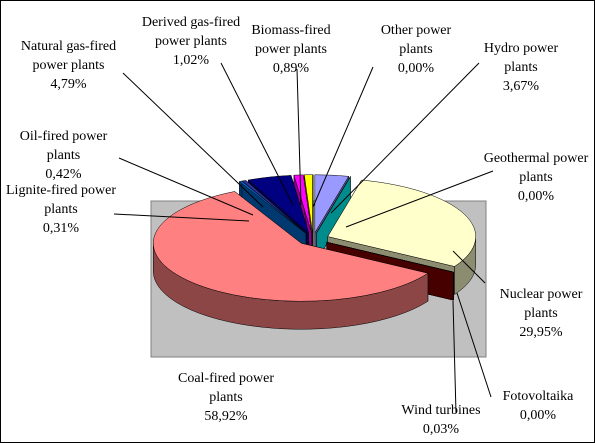 Image resolution: width=595 pixels, height=443 pixels. What do you see at coordinates (538, 396) in the screenshot?
I see `category-label: Fotovoltaika` at bounding box center [538, 396].